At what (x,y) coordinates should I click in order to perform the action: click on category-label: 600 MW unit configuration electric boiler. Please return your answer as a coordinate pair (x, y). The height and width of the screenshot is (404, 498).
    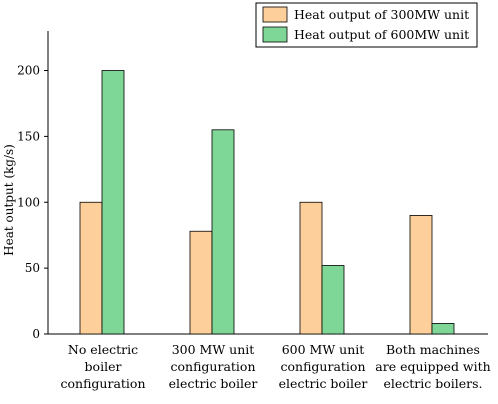
    Looking at the image, I should click on (323, 366).